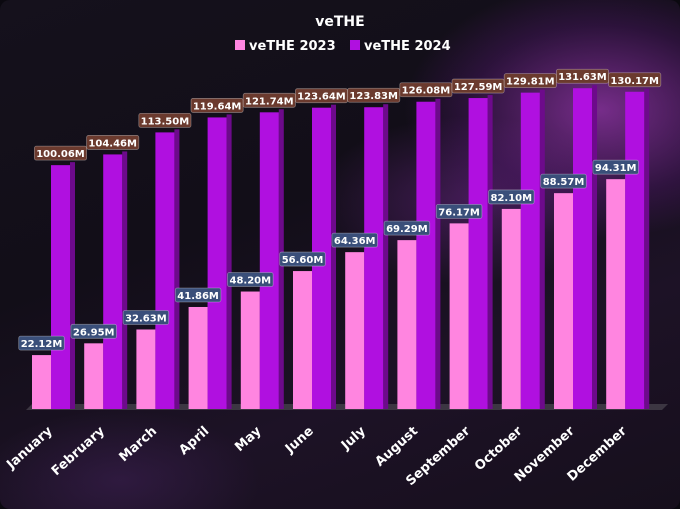 The height and width of the screenshot is (509, 680). Describe the element at coordinates (343, 46) in the screenshot. I see `legend: veTHE 2023 veTHE 2024` at that location.